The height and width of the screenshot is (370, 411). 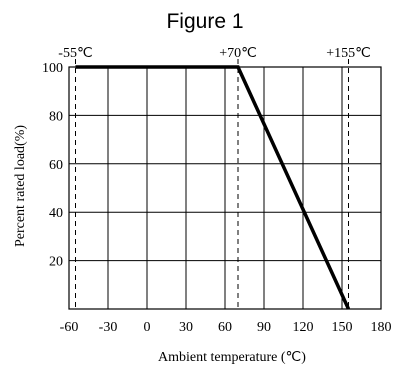 What do you see at coordinates (303, 327) in the screenshot?
I see `x-tick-label: 120` at bounding box center [303, 327].